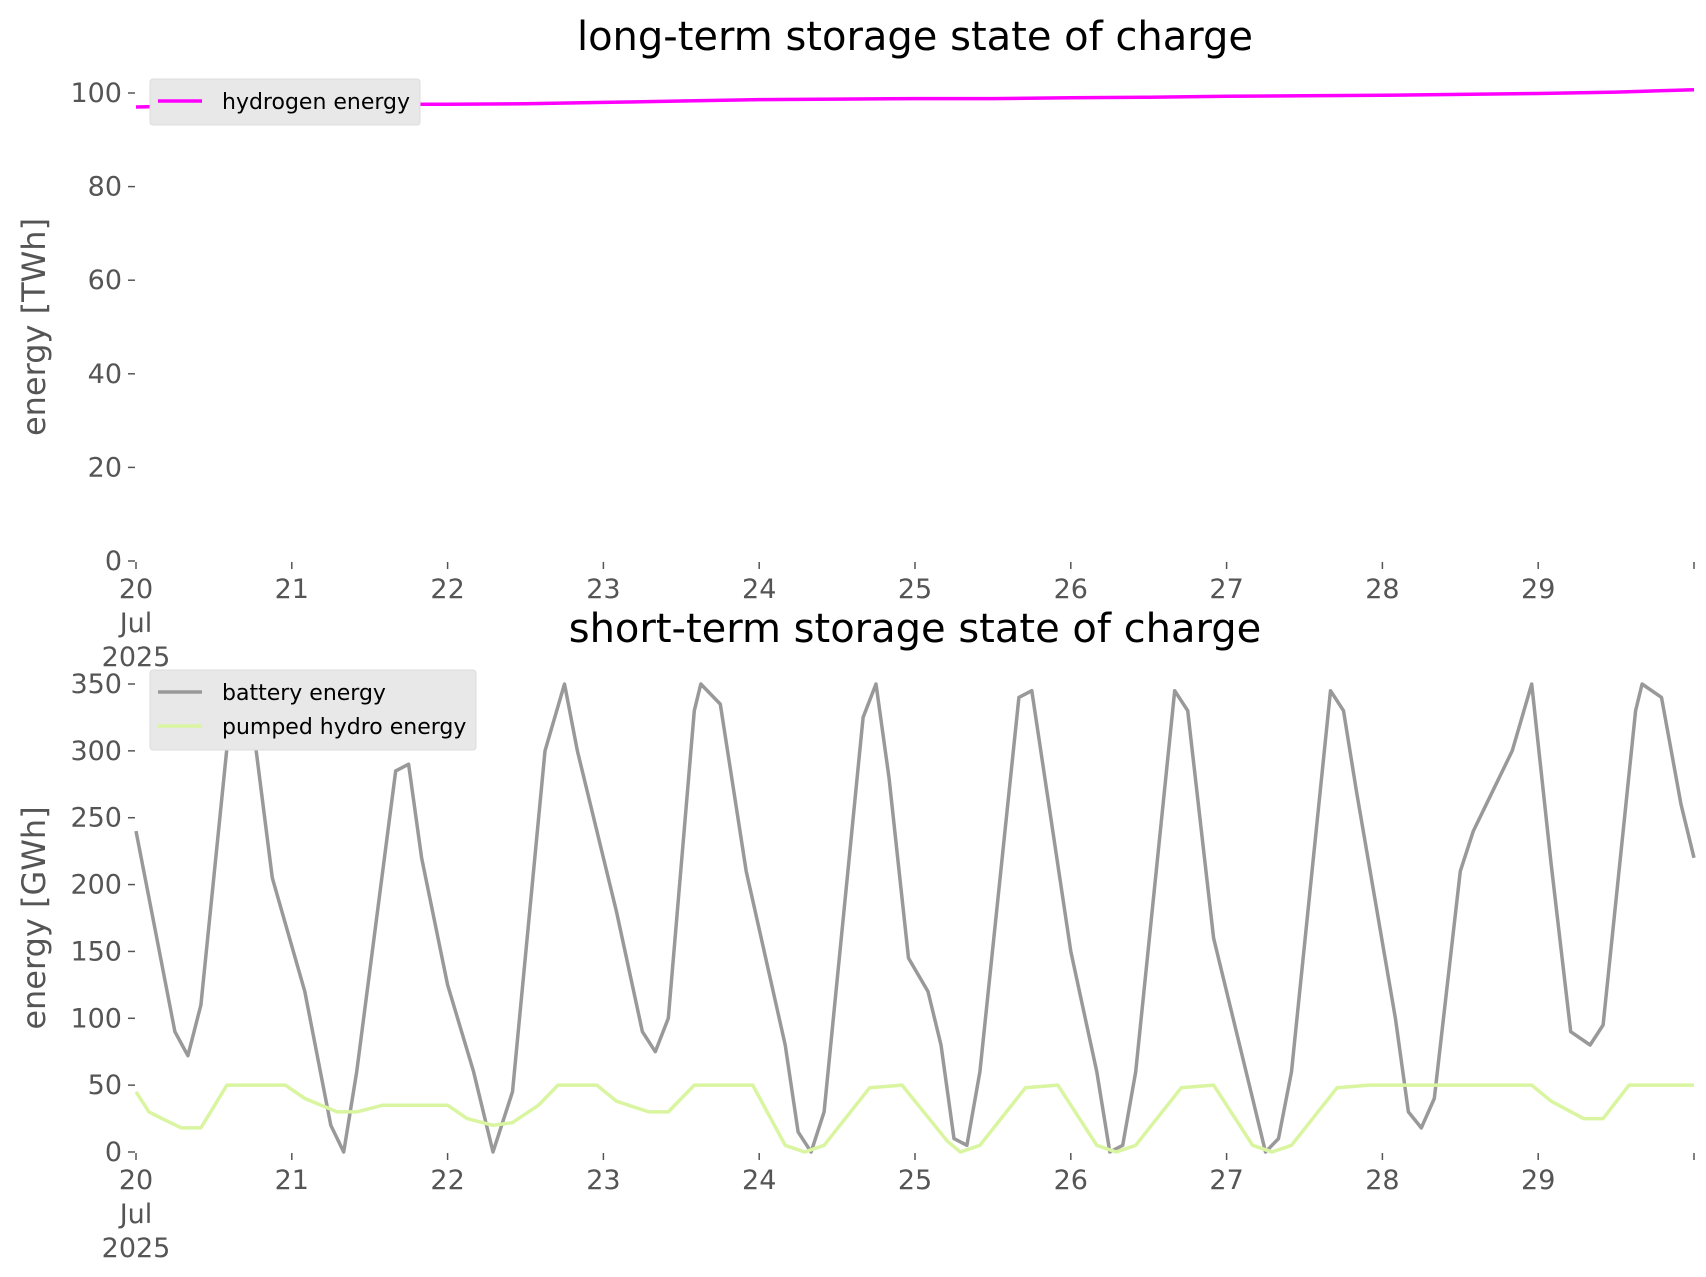  Describe the element at coordinates (96, 885) in the screenshot. I see `y-tick-label: 200` at that location.